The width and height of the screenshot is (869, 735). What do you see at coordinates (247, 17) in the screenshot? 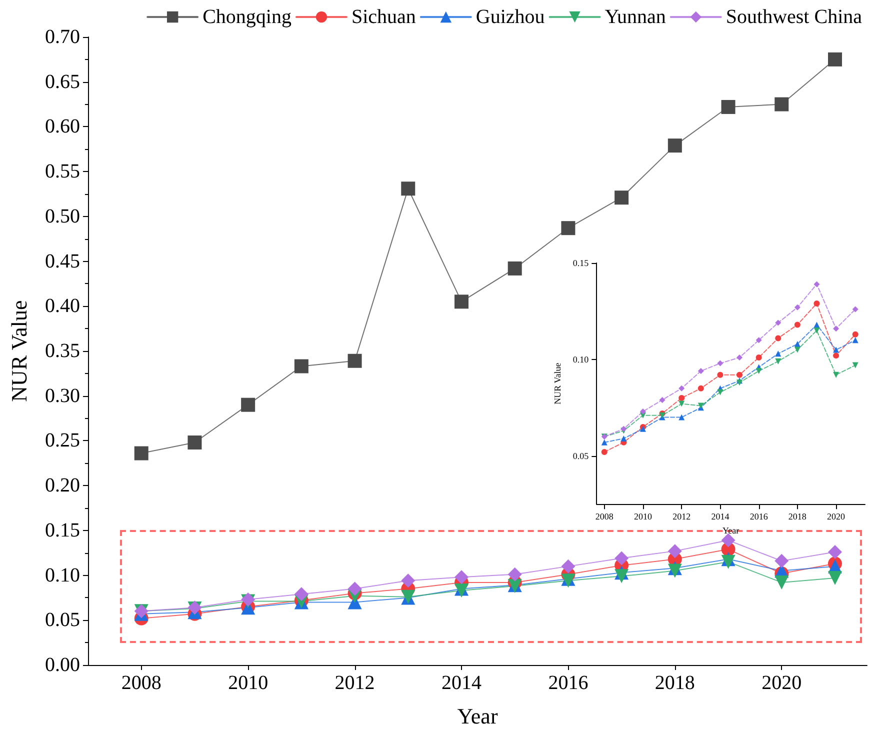
I see `legend-label: Chongqing` at bounding box center [247, 17].